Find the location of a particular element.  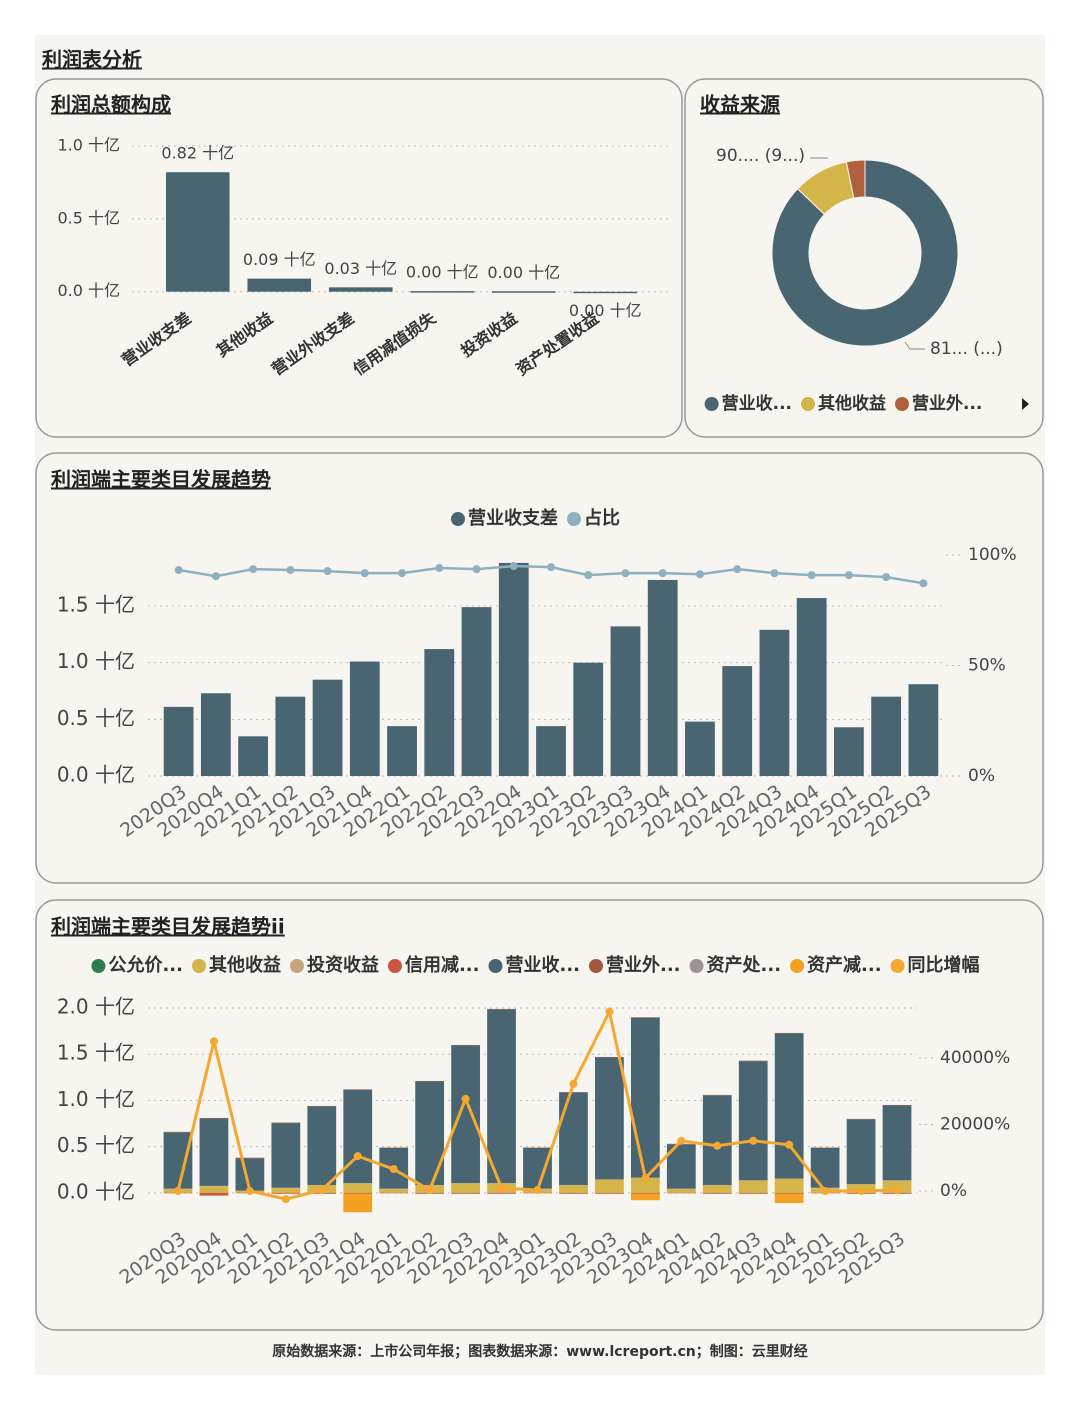

panel-title: 利润端主要类目发展趋势 is located at coordinates (161, 480).